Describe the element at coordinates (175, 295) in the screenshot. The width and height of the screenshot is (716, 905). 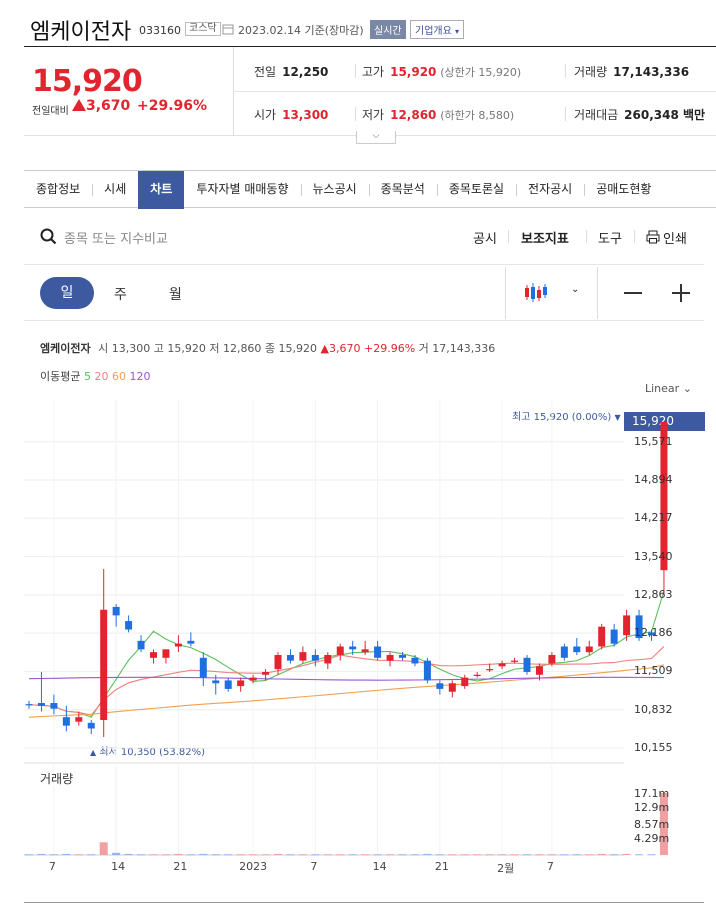
I see `period-month-button: 월` at that location.